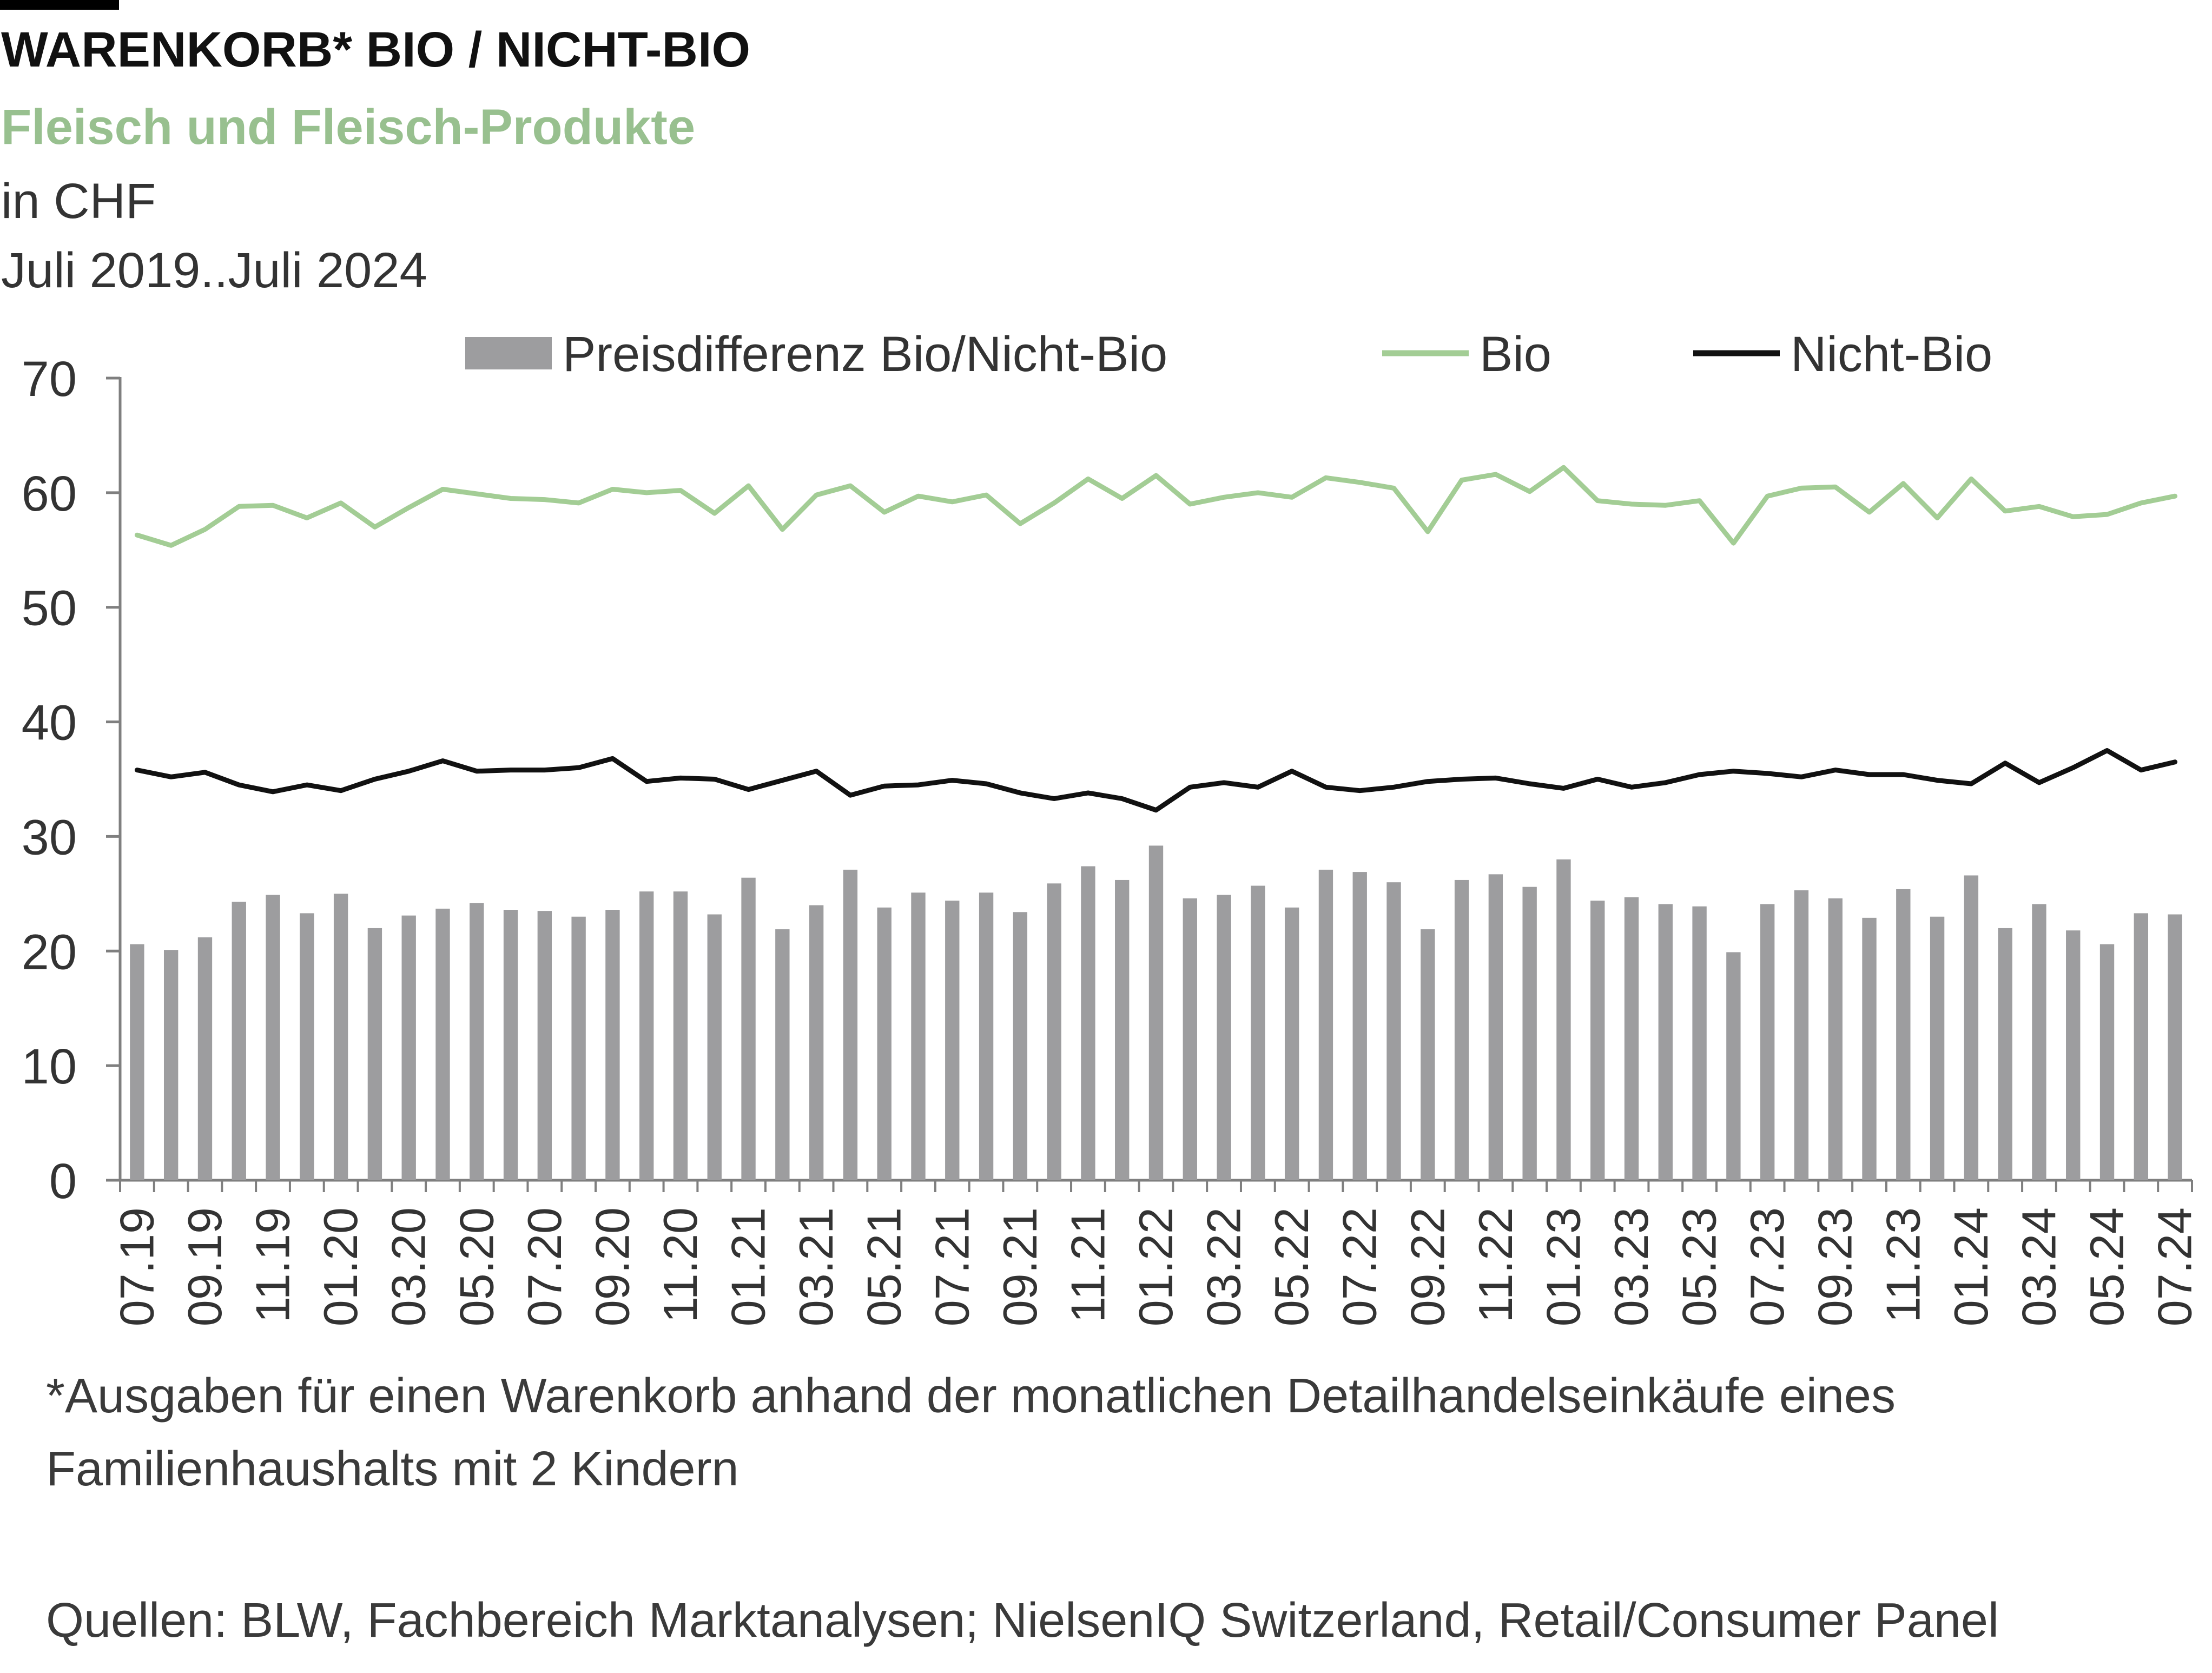 The width and height of the screenshot is (2212, 1673). Describe the element at coordinates (1359, 1266) in the screenshot. I see `x-tick-label: 07.22` at that location.